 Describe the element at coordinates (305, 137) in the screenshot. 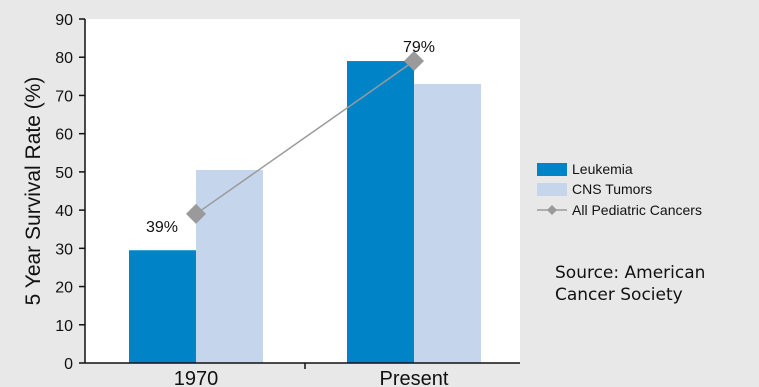

I see `line-all-pediatric-cancers` at that location.